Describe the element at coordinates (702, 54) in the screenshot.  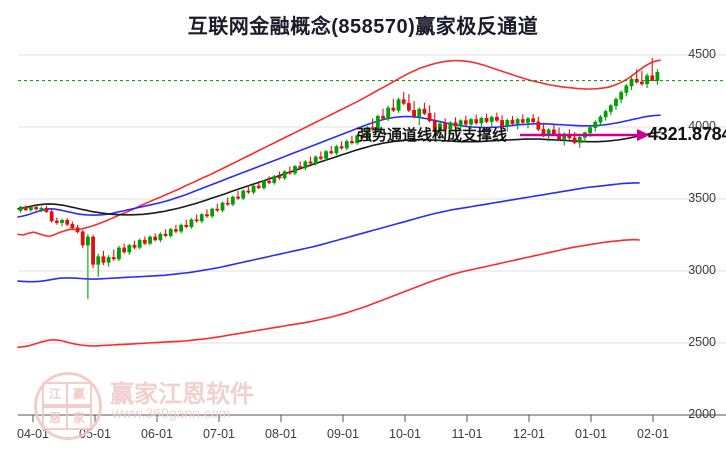
I see `y-axis-tick-label: 4500` at that location.